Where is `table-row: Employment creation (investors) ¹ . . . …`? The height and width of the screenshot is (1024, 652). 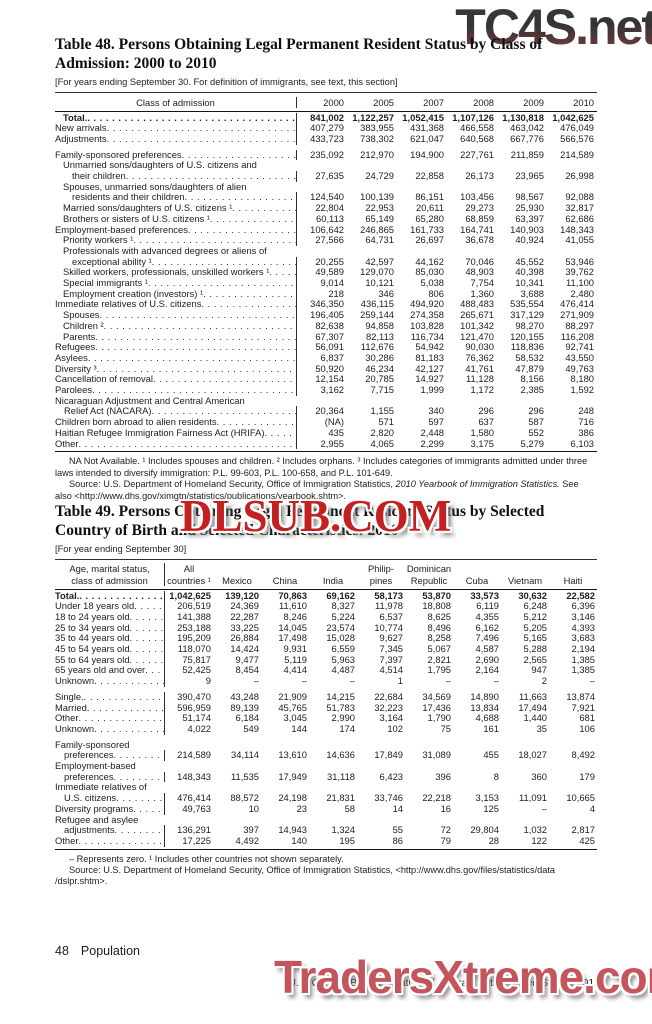
table-row: Employment creation (investors) ¹ . . . … is located at coordinates (326, 293).